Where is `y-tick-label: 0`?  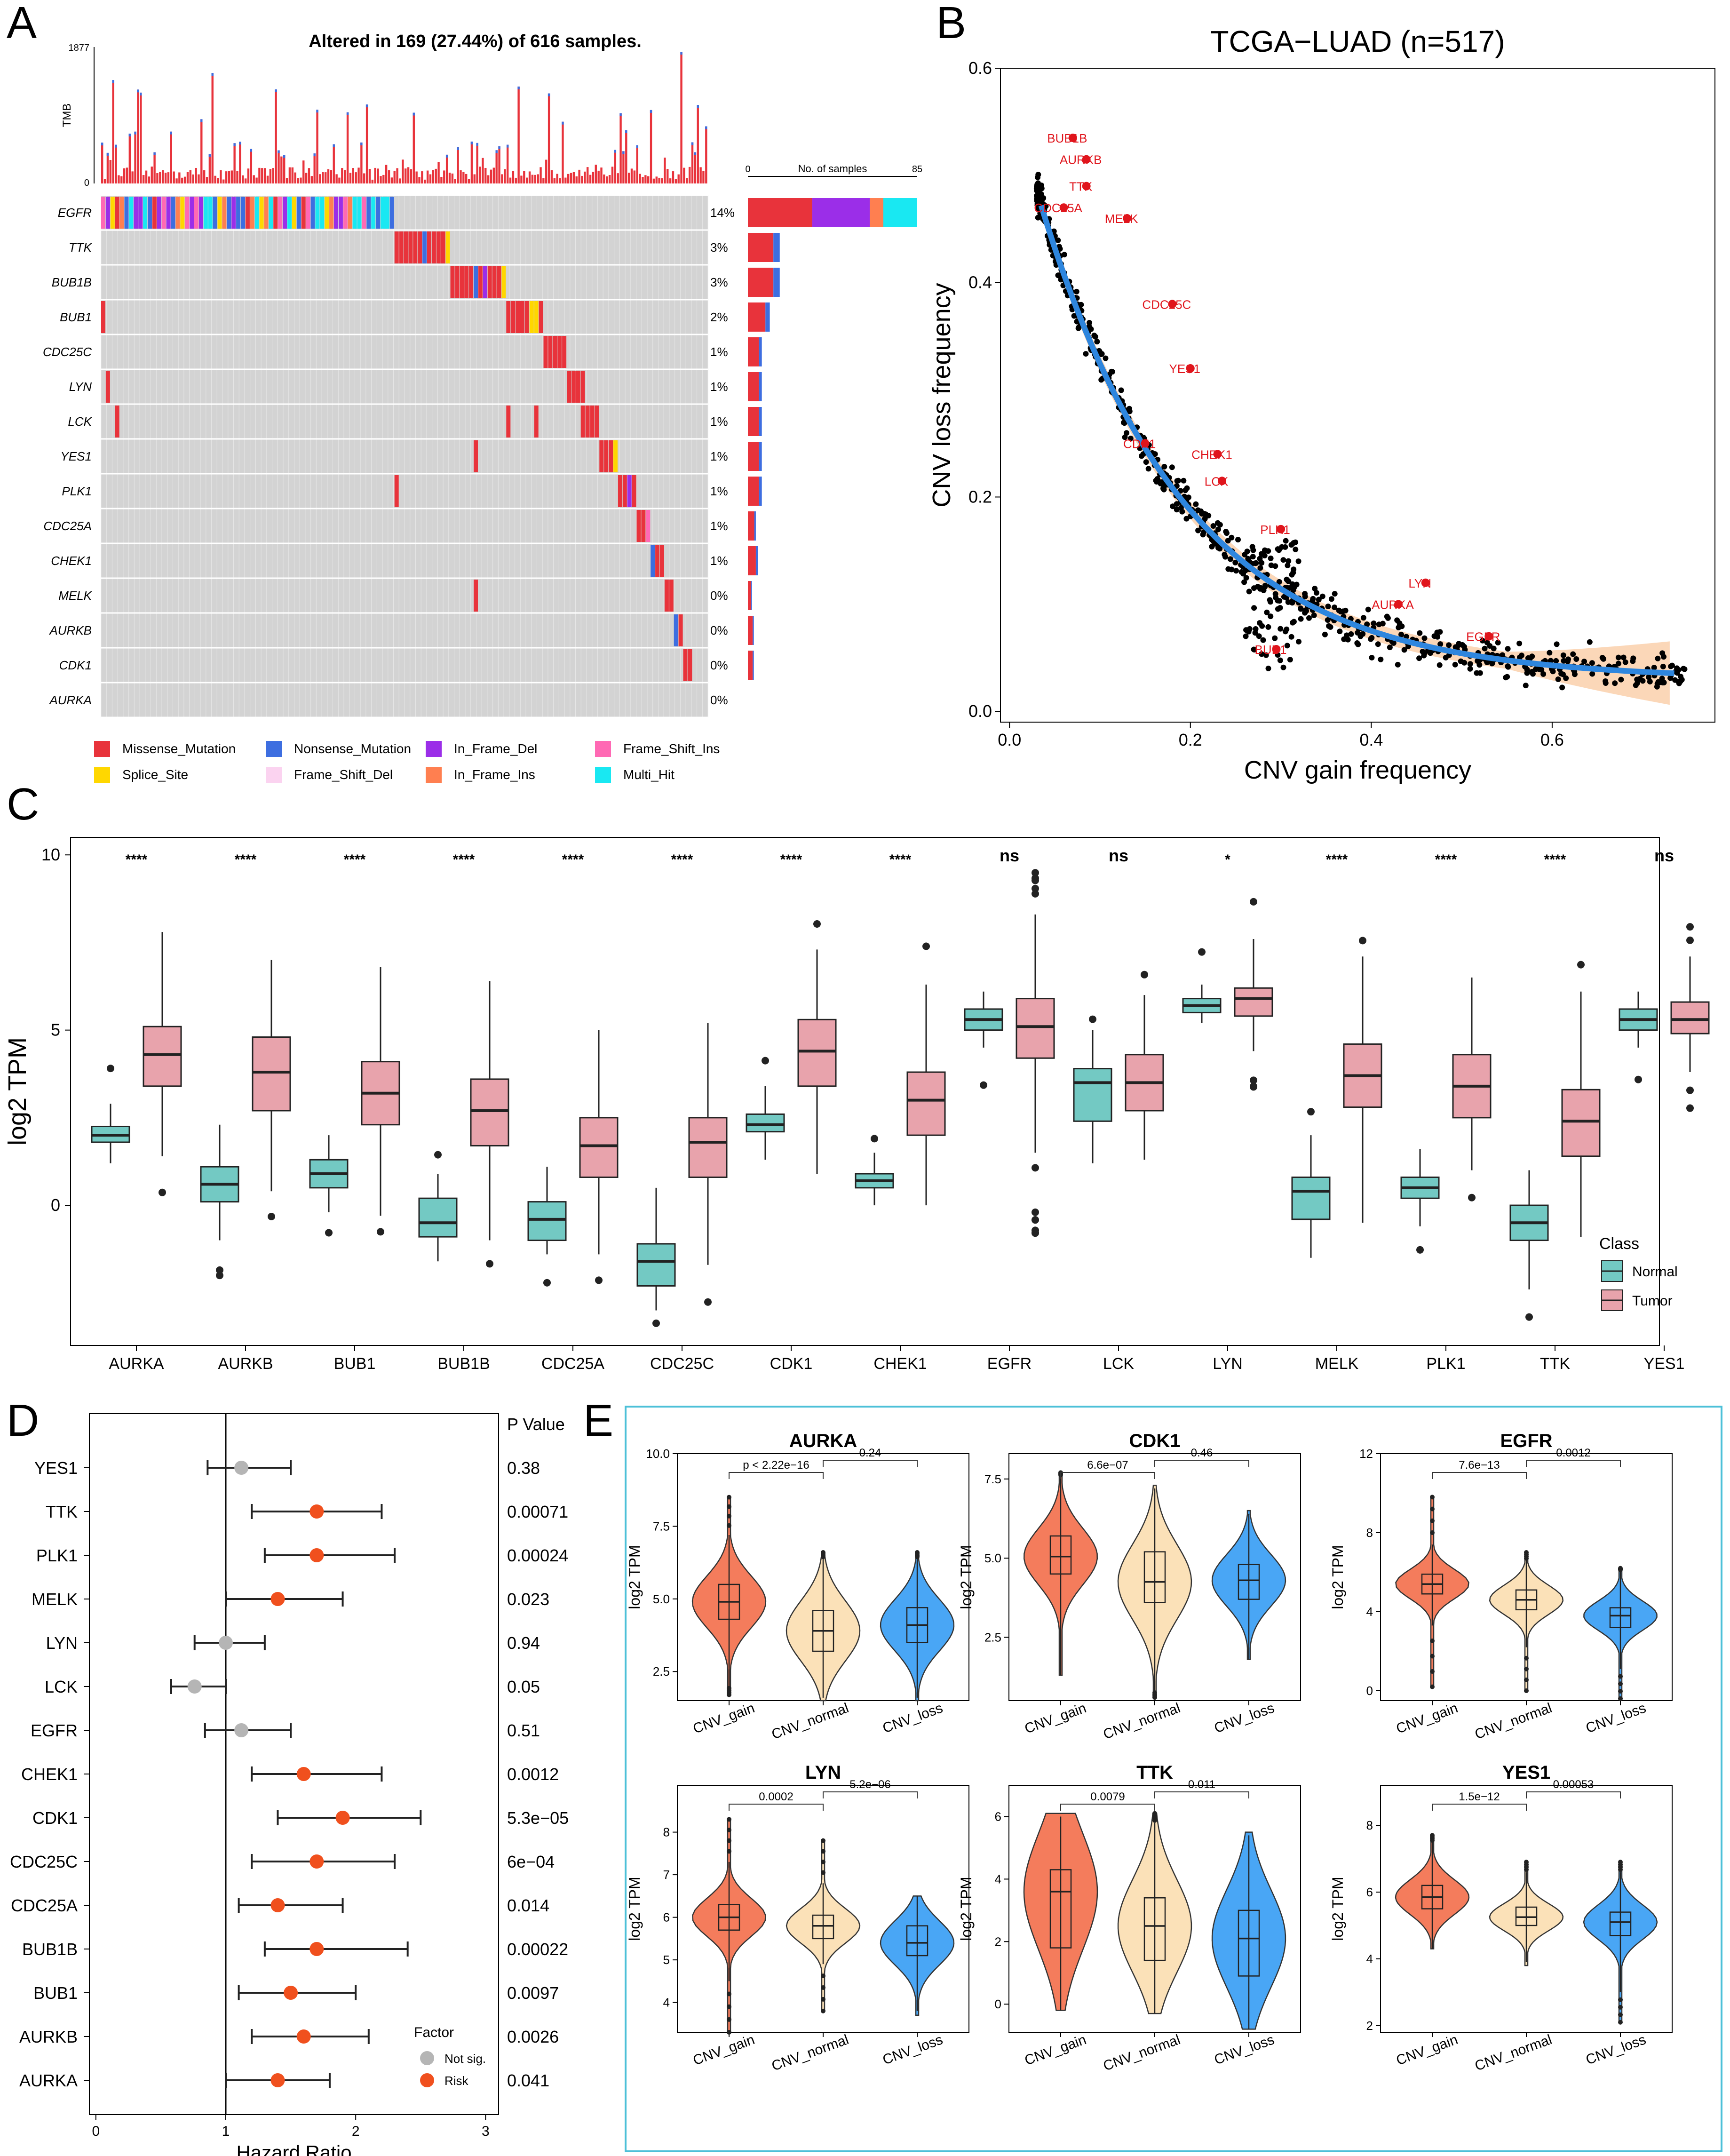 y-tick-label: 0 is located at coordinates (56, 1205).